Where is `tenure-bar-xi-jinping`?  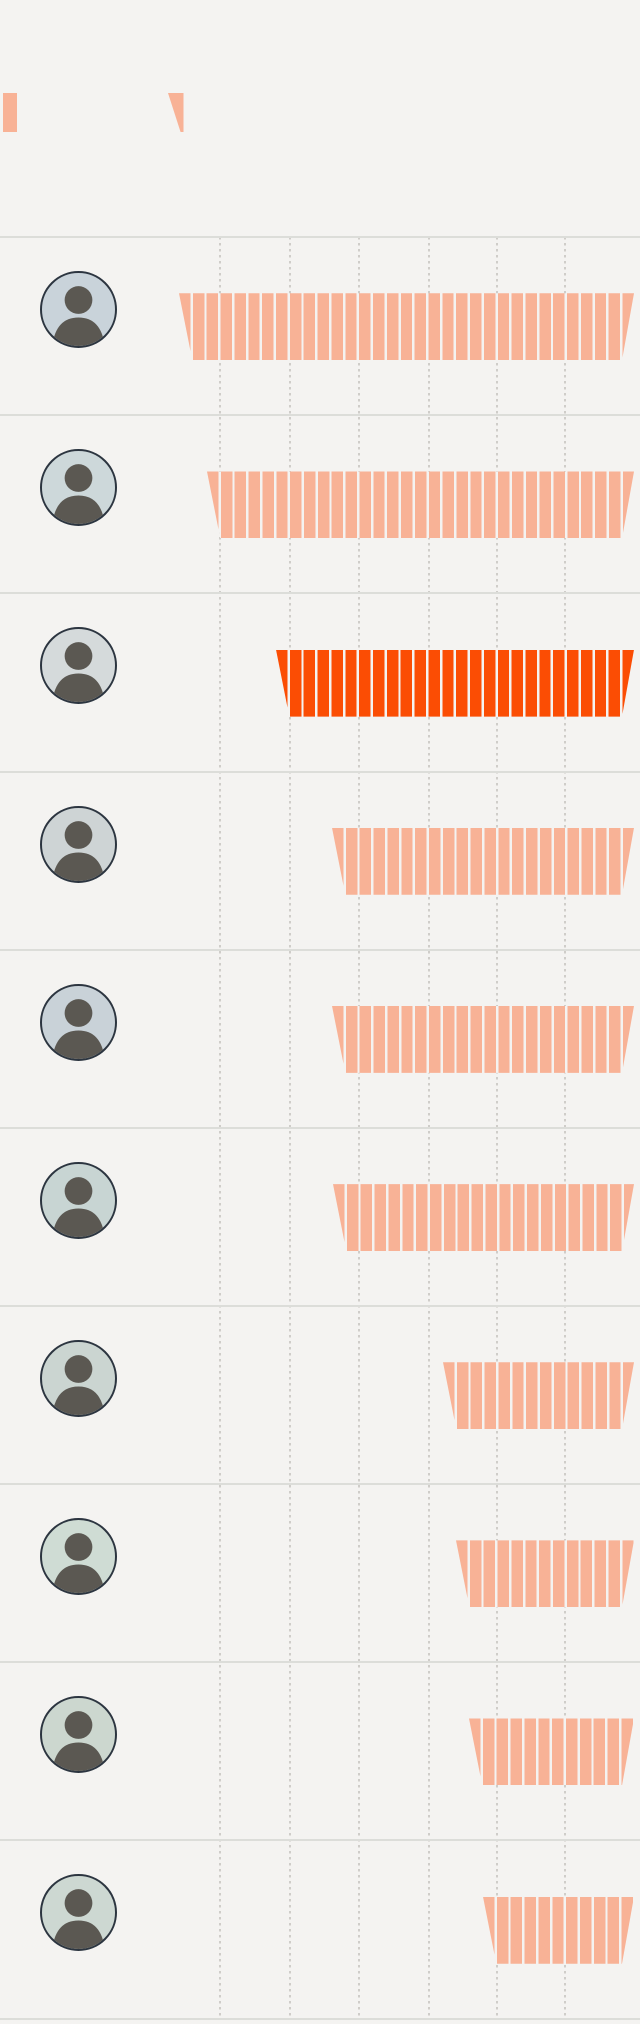 tenure-bar-xi-jinping is located at coordinates (551, 1751).